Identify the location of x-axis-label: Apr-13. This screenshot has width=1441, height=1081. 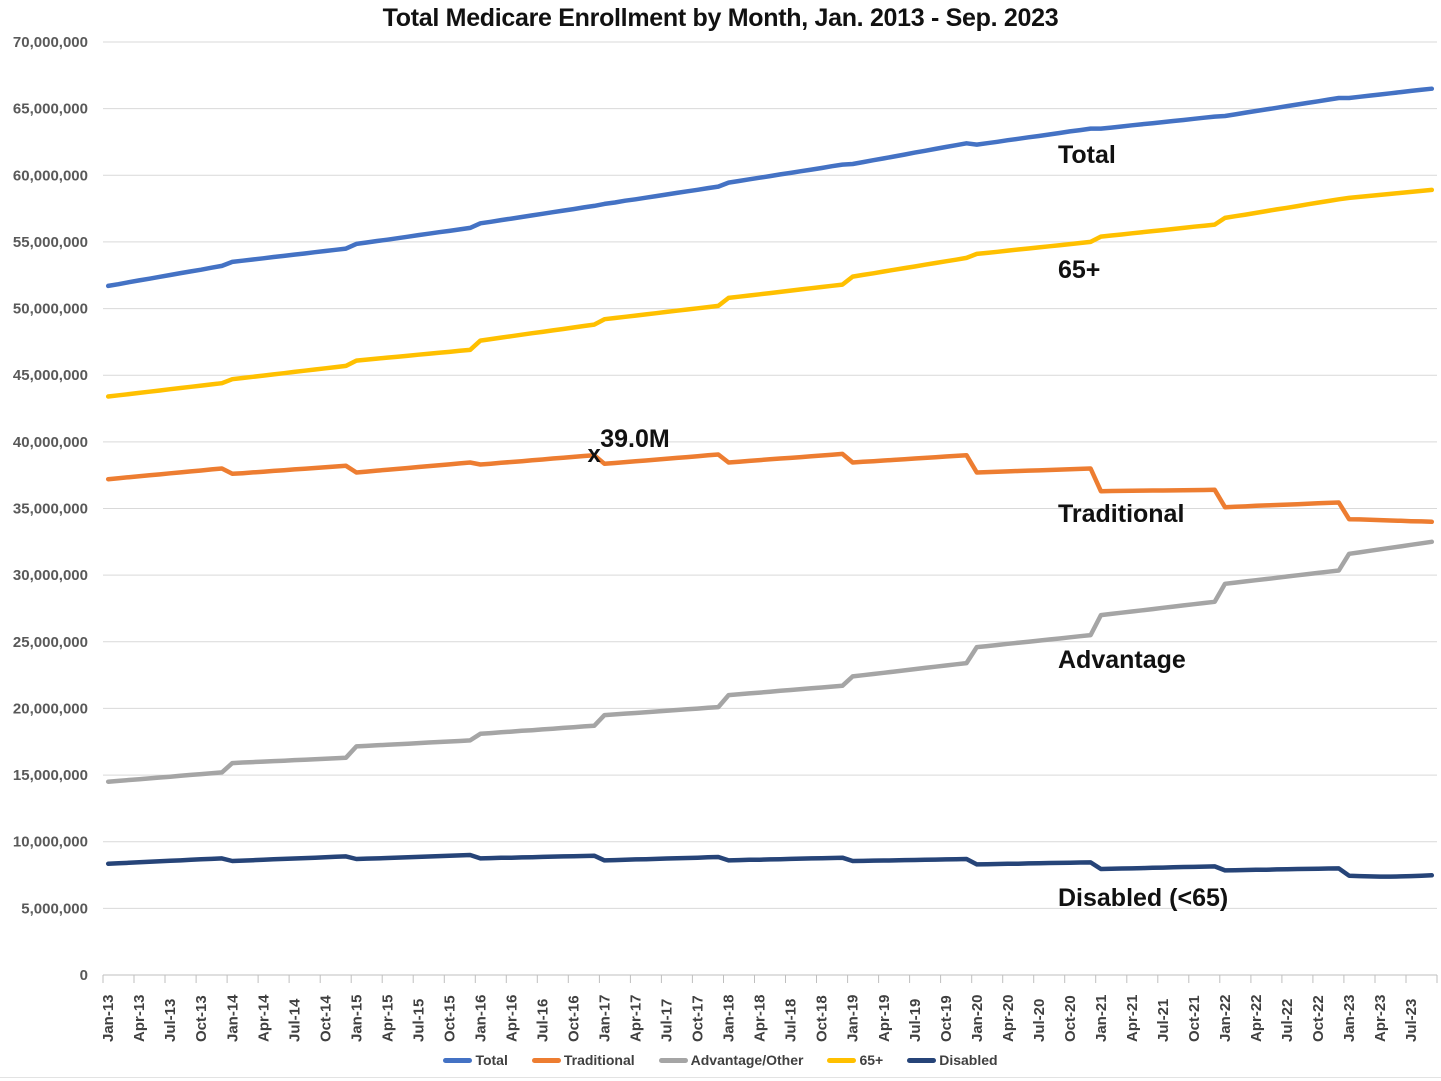
(139, 1018).